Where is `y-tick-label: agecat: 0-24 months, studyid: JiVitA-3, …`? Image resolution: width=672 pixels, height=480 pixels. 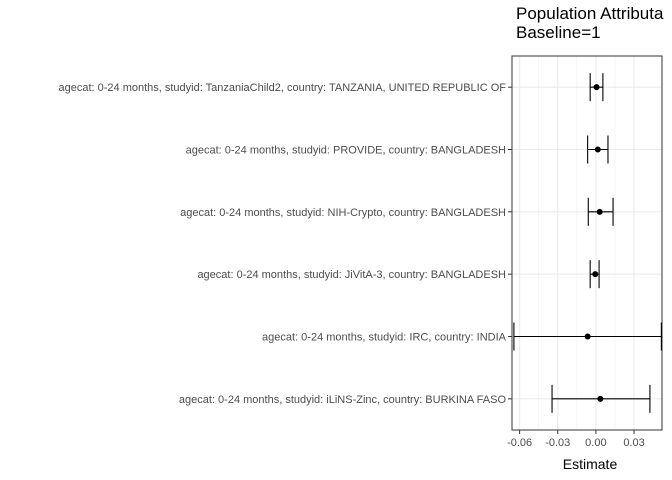 y-tick-label: agecat: 0-24 months, studyid: JiVitA-3, … is located at coordinates (351, 275).